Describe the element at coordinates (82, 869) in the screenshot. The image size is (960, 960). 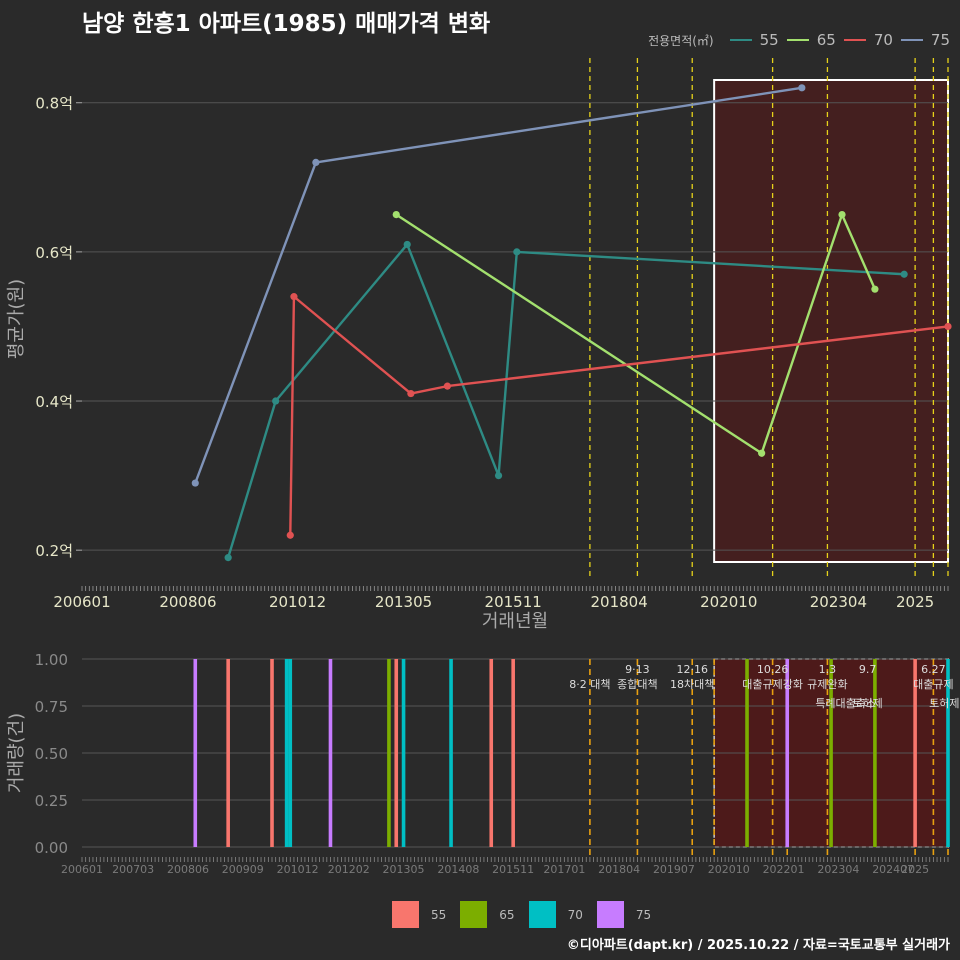
I see `volume-x-tick-label: 200601` at that location.